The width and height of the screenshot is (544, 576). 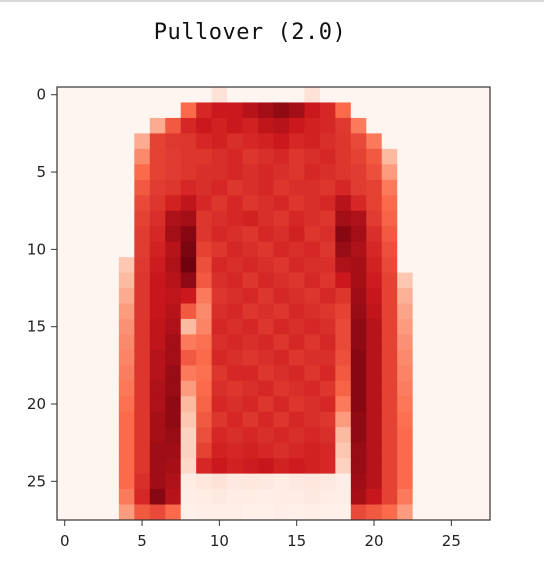 I want to click on heatmap-cell-r26-c22, so click(x=405, y=497).